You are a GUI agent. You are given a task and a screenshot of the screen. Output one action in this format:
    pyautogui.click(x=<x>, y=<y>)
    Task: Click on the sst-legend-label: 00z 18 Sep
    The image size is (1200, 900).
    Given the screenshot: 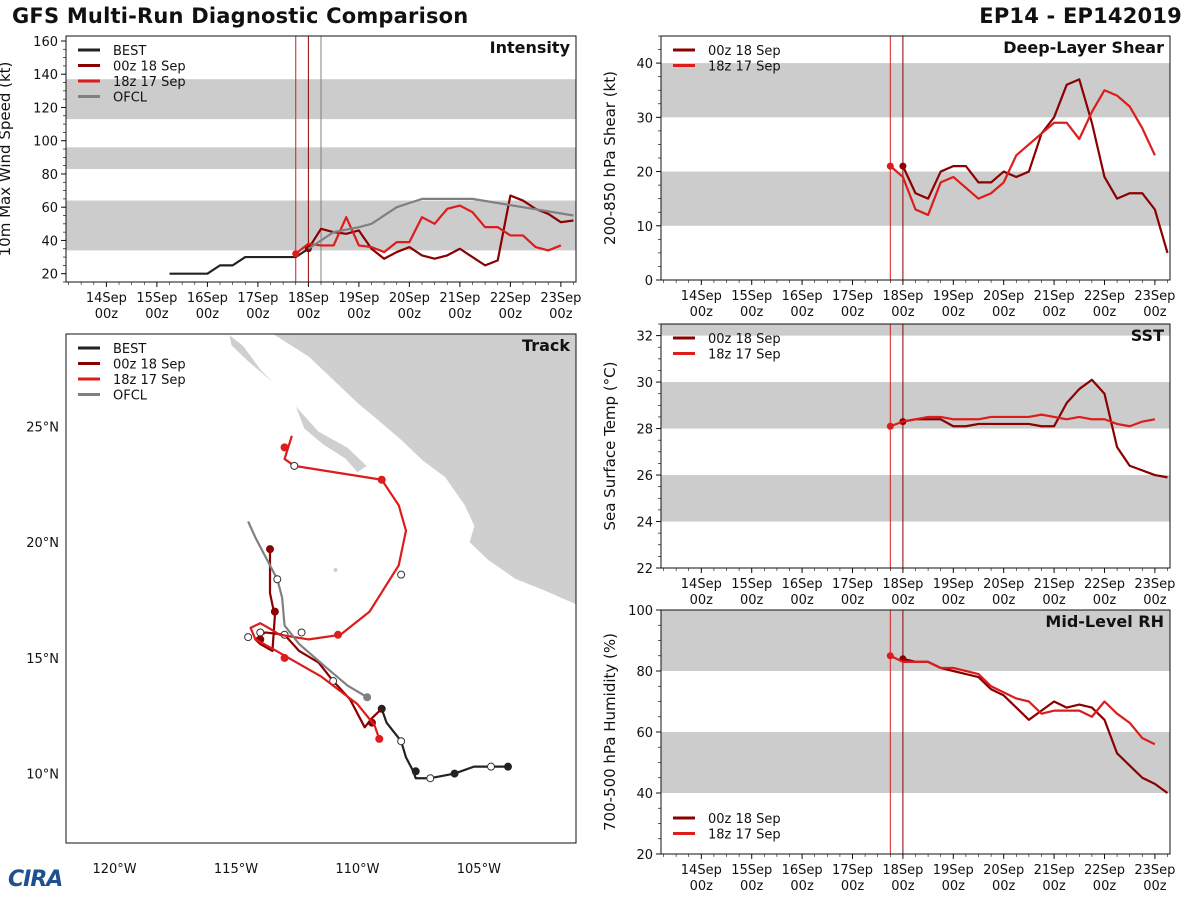 What is the action you would take?
    pyautogui.click(x=744, y=339)
    